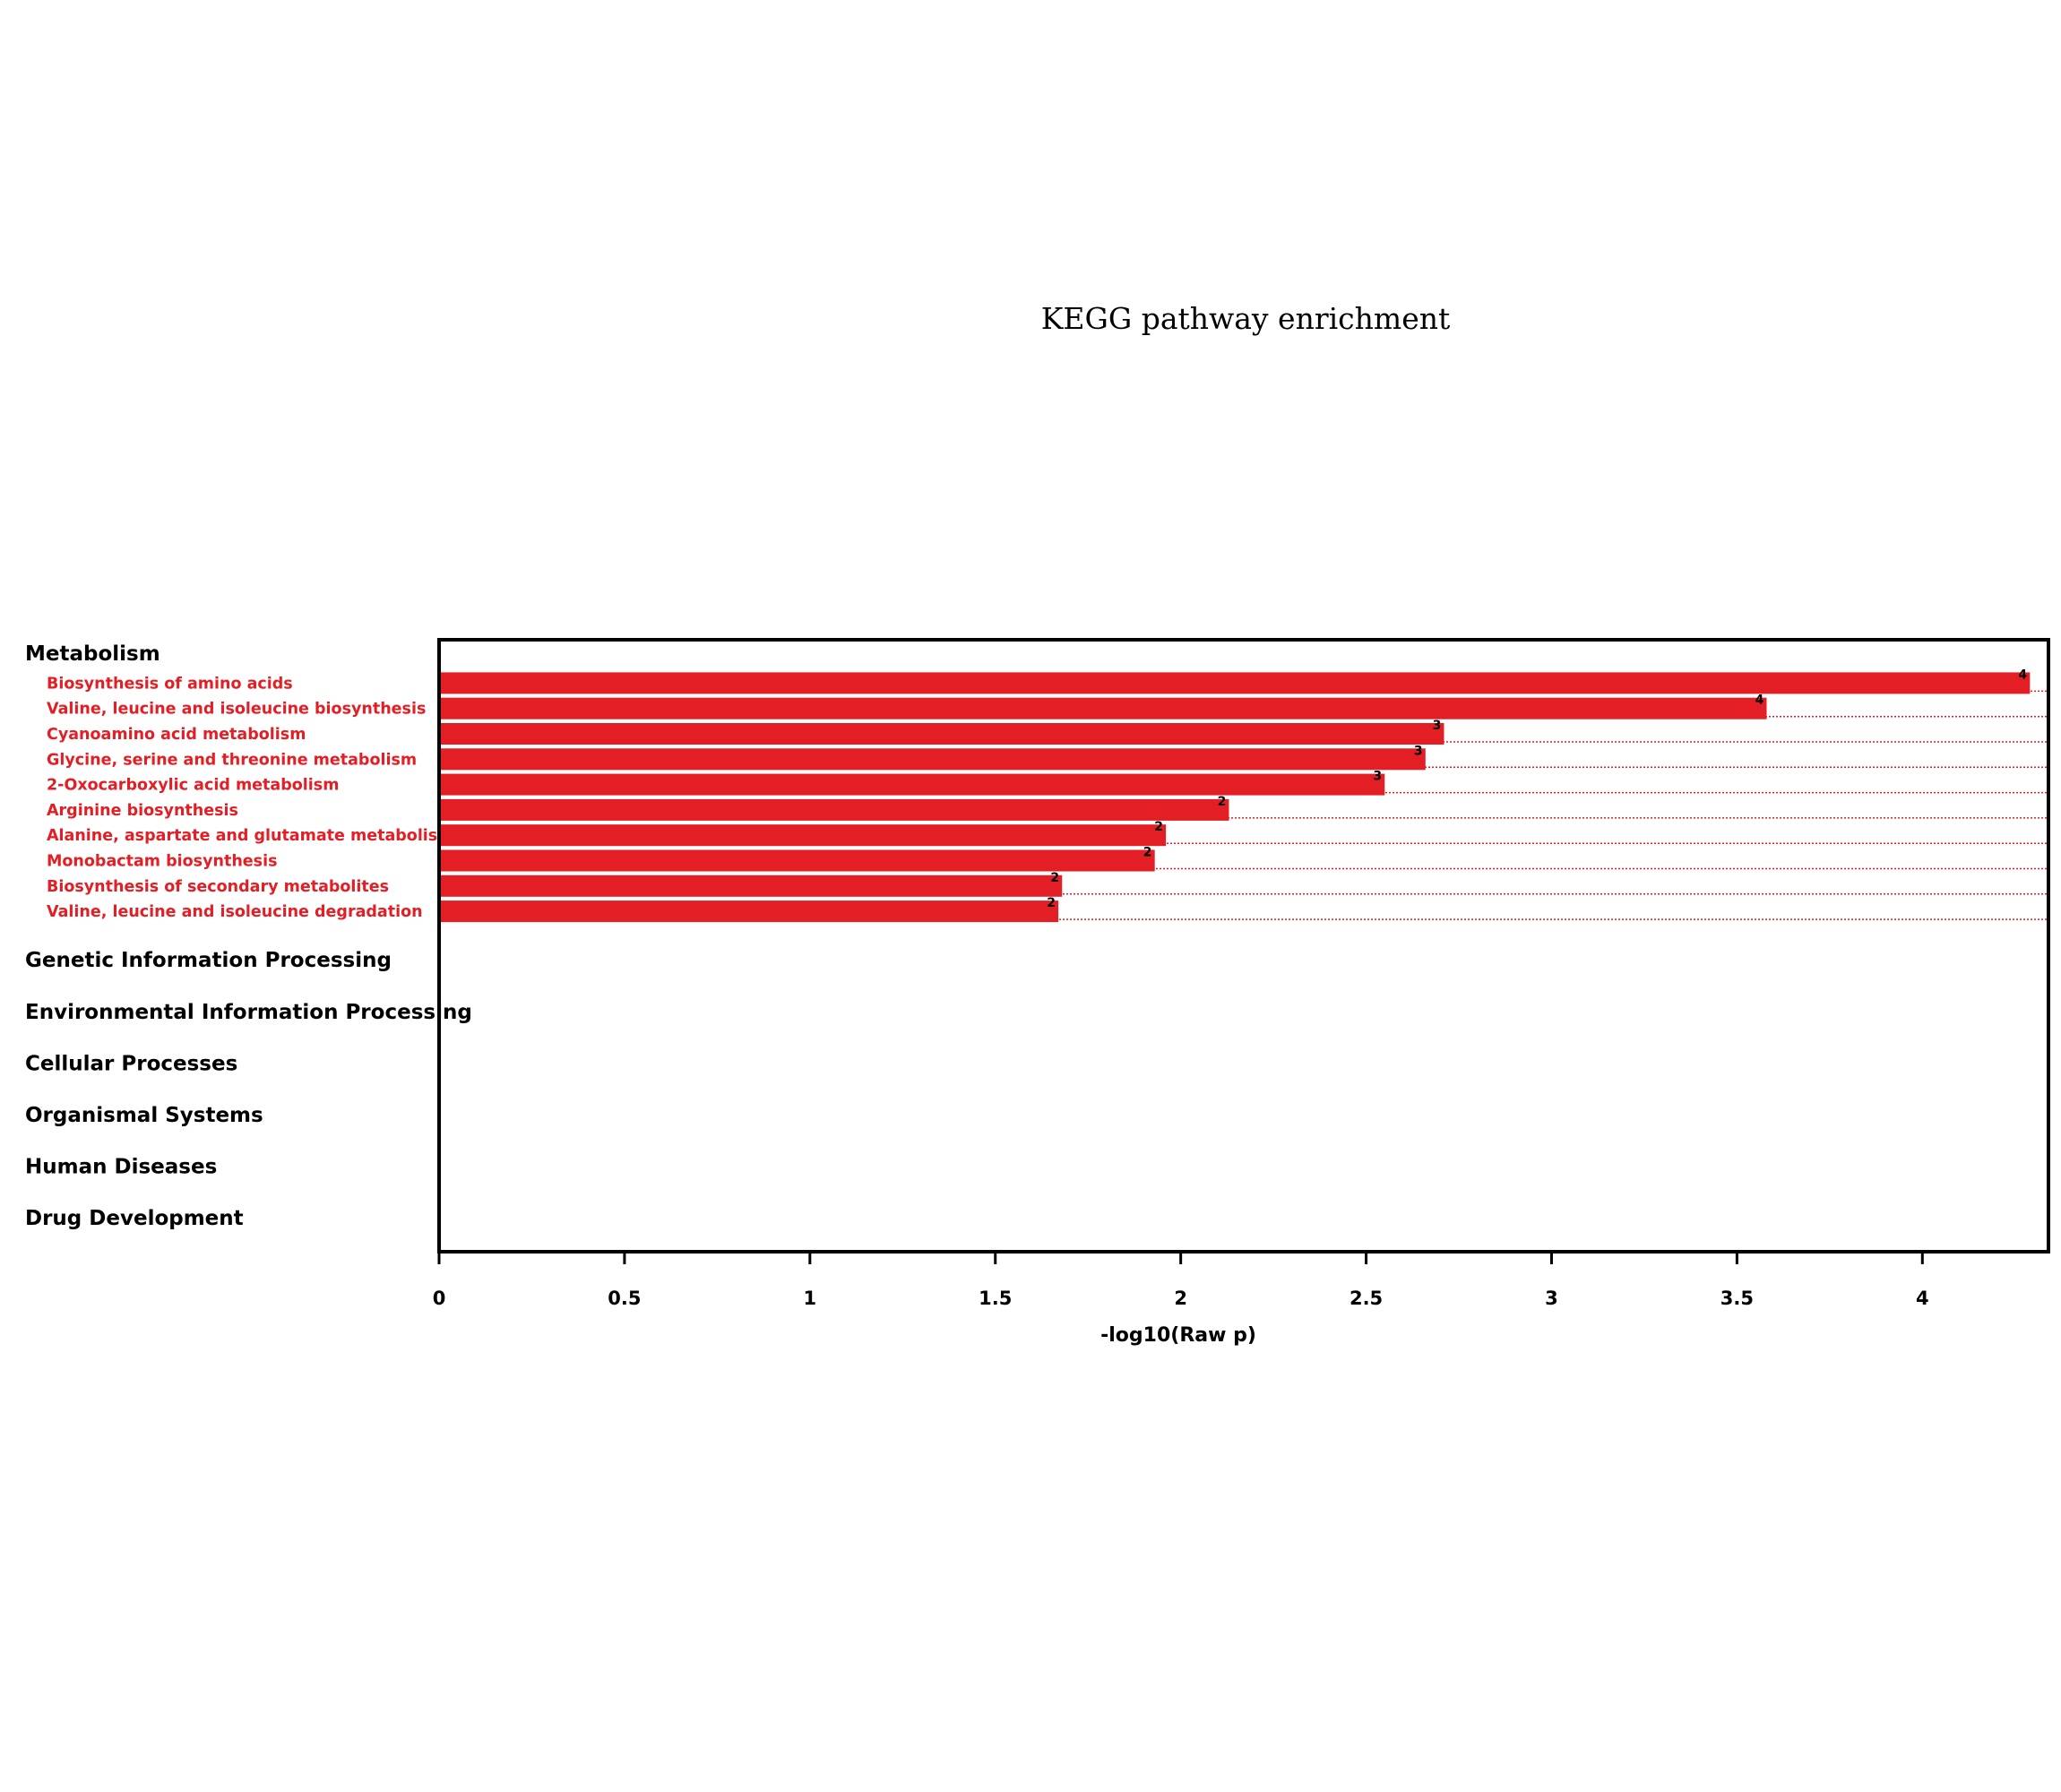 Image resolution: width=2061 pixels, height=1792 pixels. Describe the element at coordinates (144, 1115) in the screenshot. I see `category-label: Organismal Systems` at that location.